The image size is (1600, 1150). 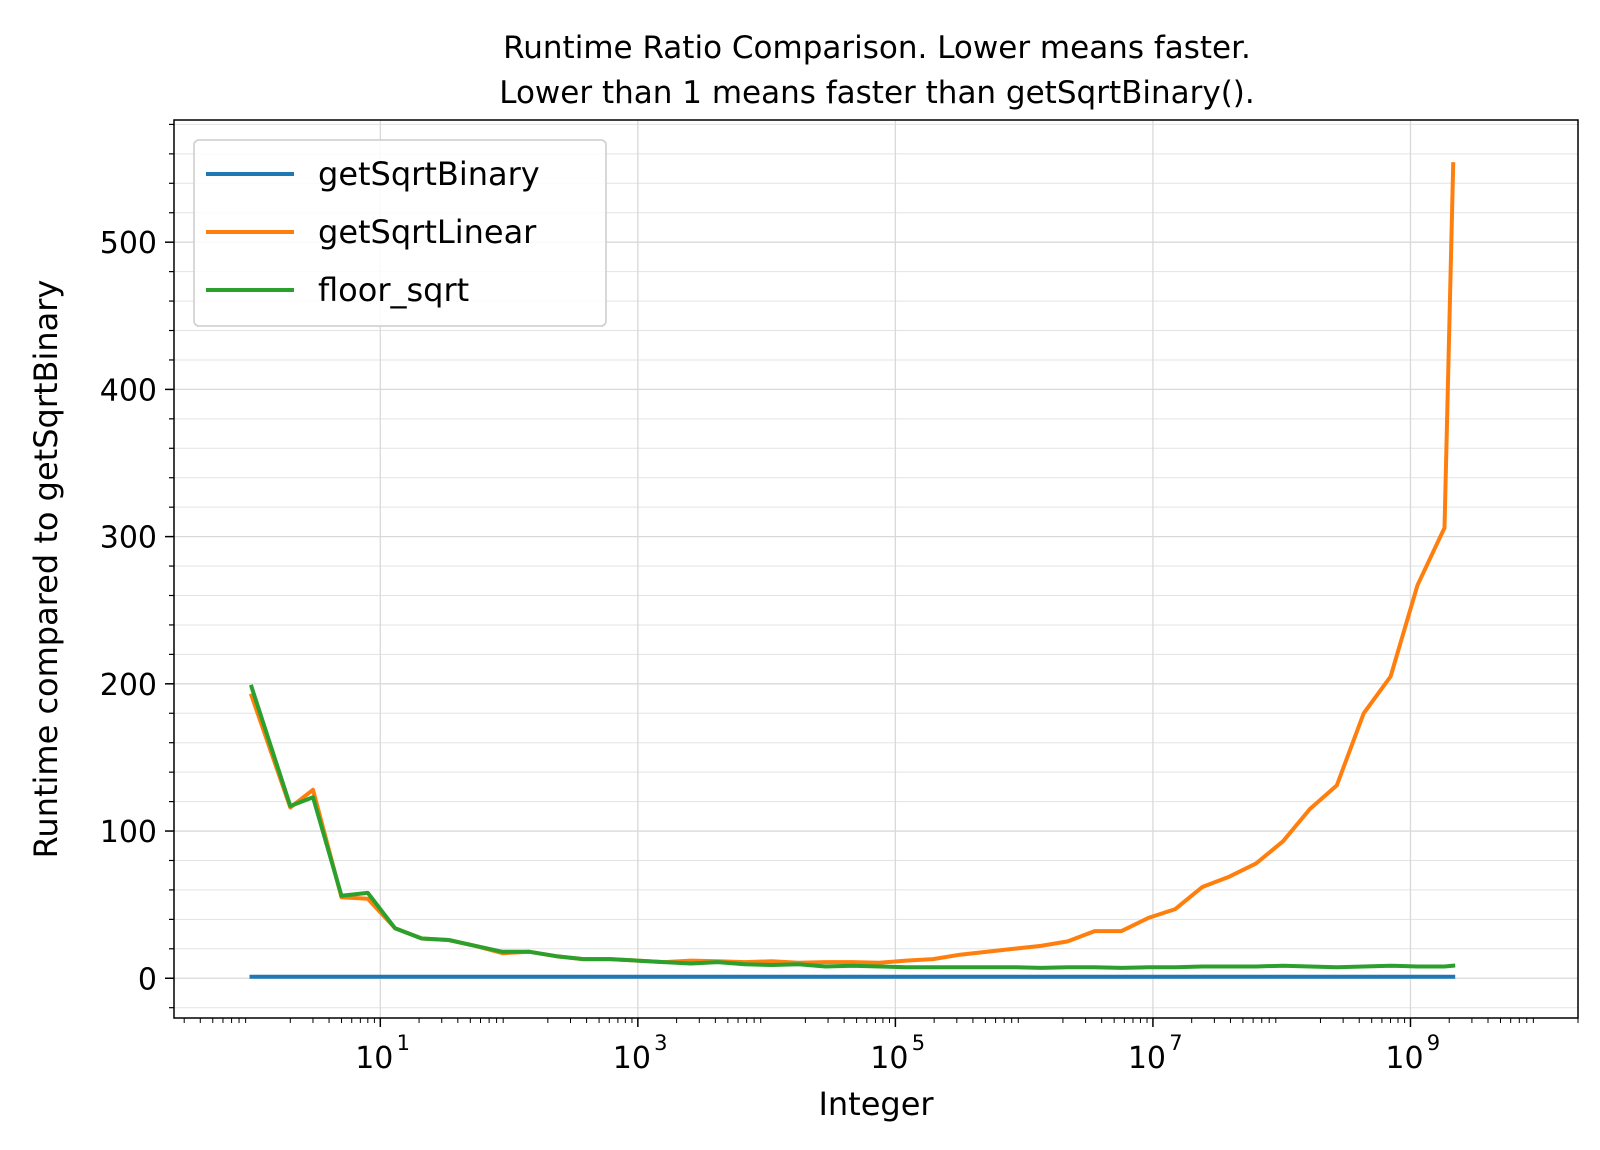 I want to click on x-tick-label-exponent: 1, so click(x=403, y=1043).